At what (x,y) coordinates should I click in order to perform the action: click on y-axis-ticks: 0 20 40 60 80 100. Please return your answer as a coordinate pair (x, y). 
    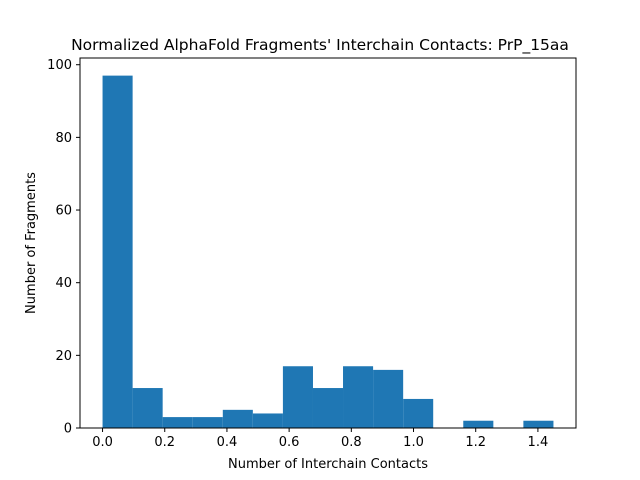
    Looking at the image, I should click on (63, 247).